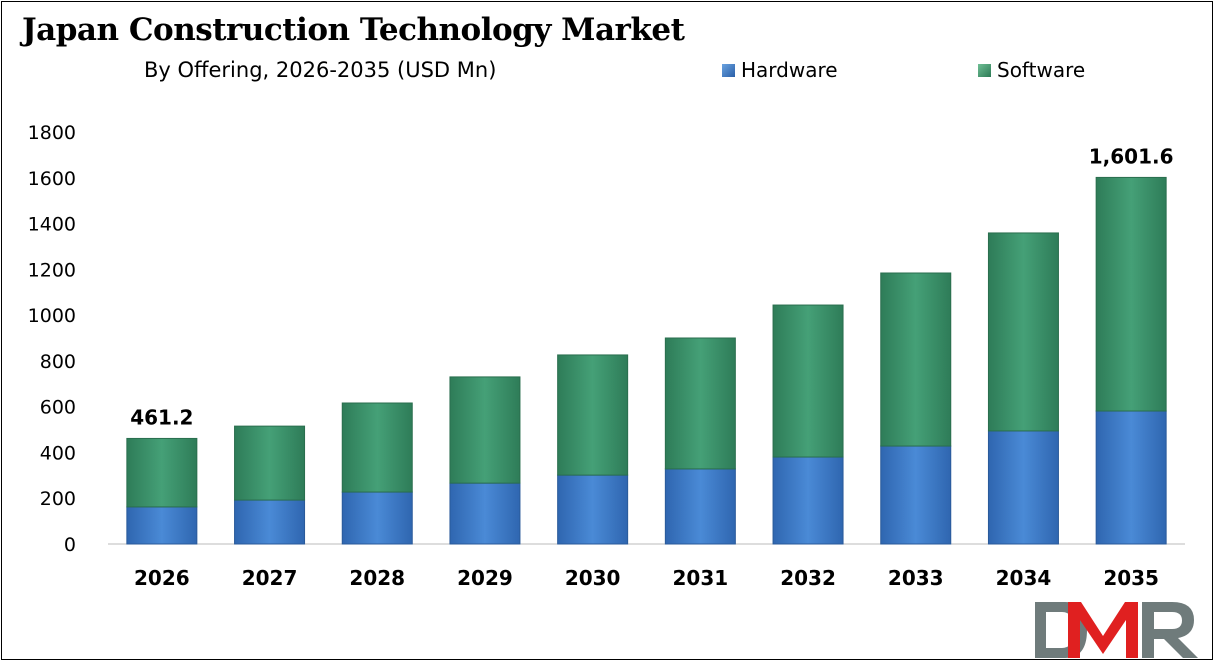 This screenshot has width=1216, height=663. I want to click on bar-software-2031, so click(700, 403).